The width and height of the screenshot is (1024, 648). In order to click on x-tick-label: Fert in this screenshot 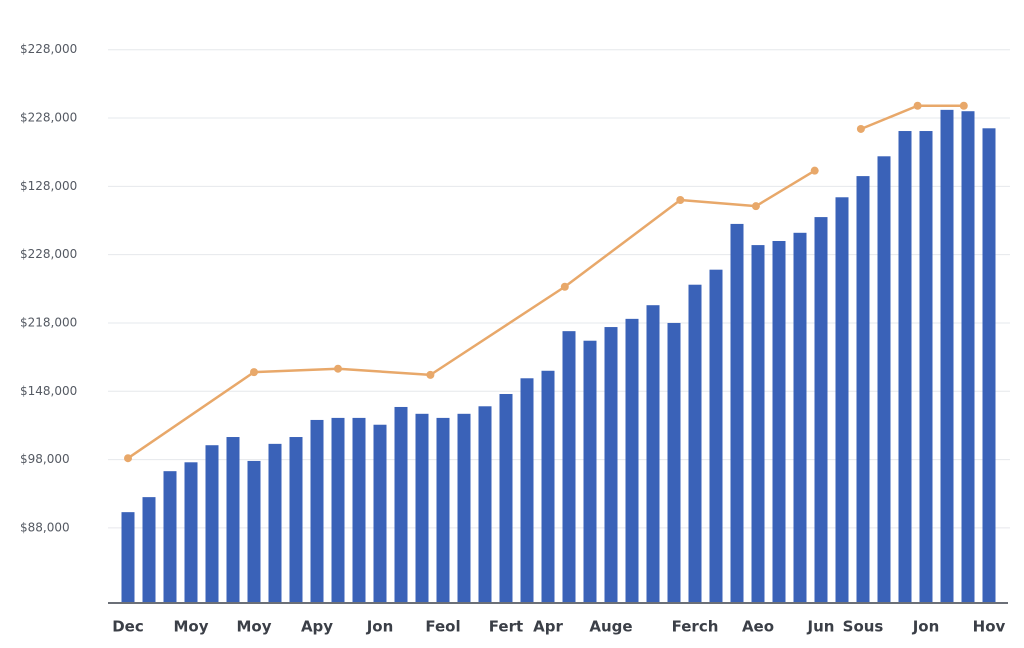, I will do `click(506, 627)`.